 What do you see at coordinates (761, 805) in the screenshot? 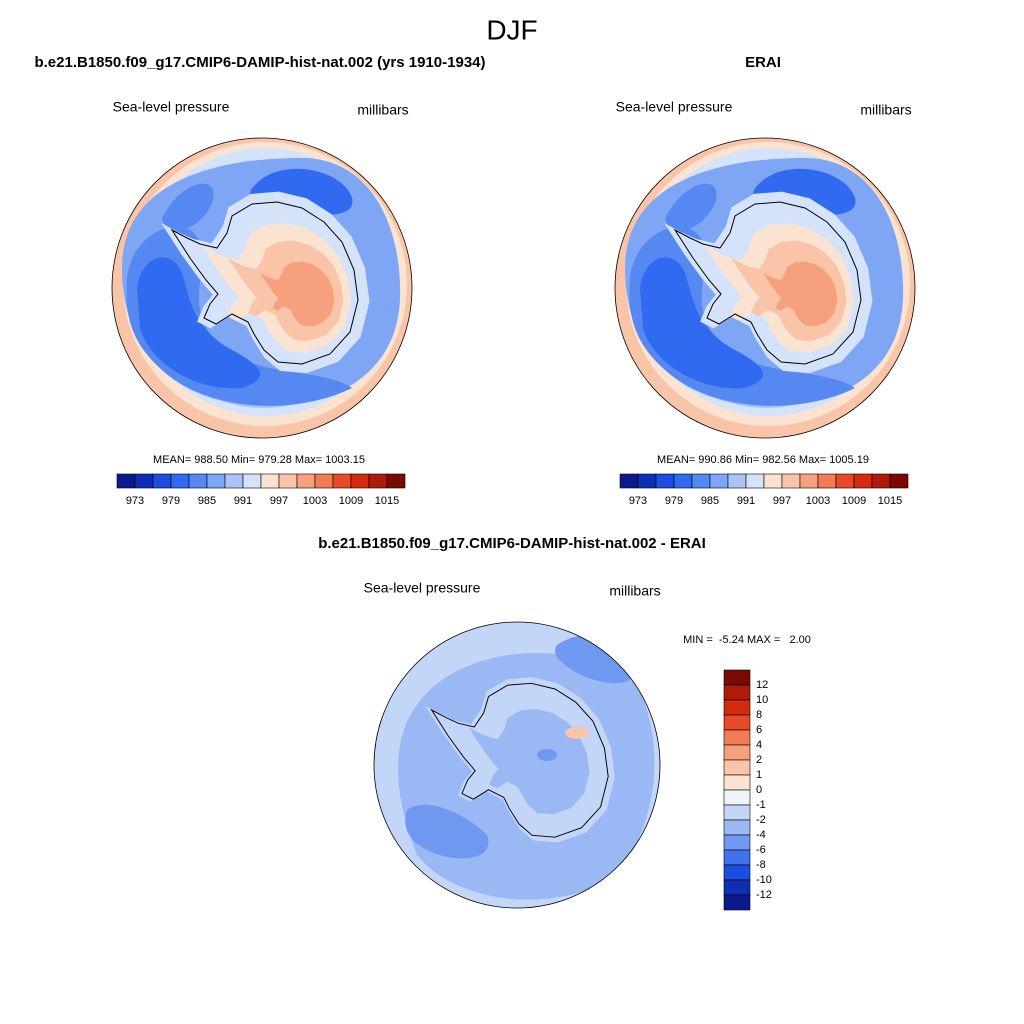
I see `colorbar-label: -1` at bounding box center [761, 805].